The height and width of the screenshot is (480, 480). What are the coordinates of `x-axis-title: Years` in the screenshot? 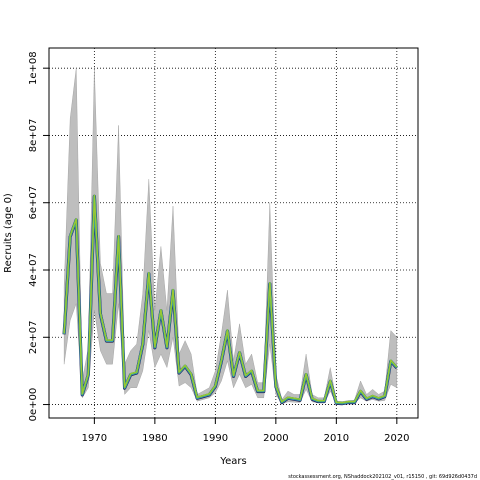 It's located at (232, 461).